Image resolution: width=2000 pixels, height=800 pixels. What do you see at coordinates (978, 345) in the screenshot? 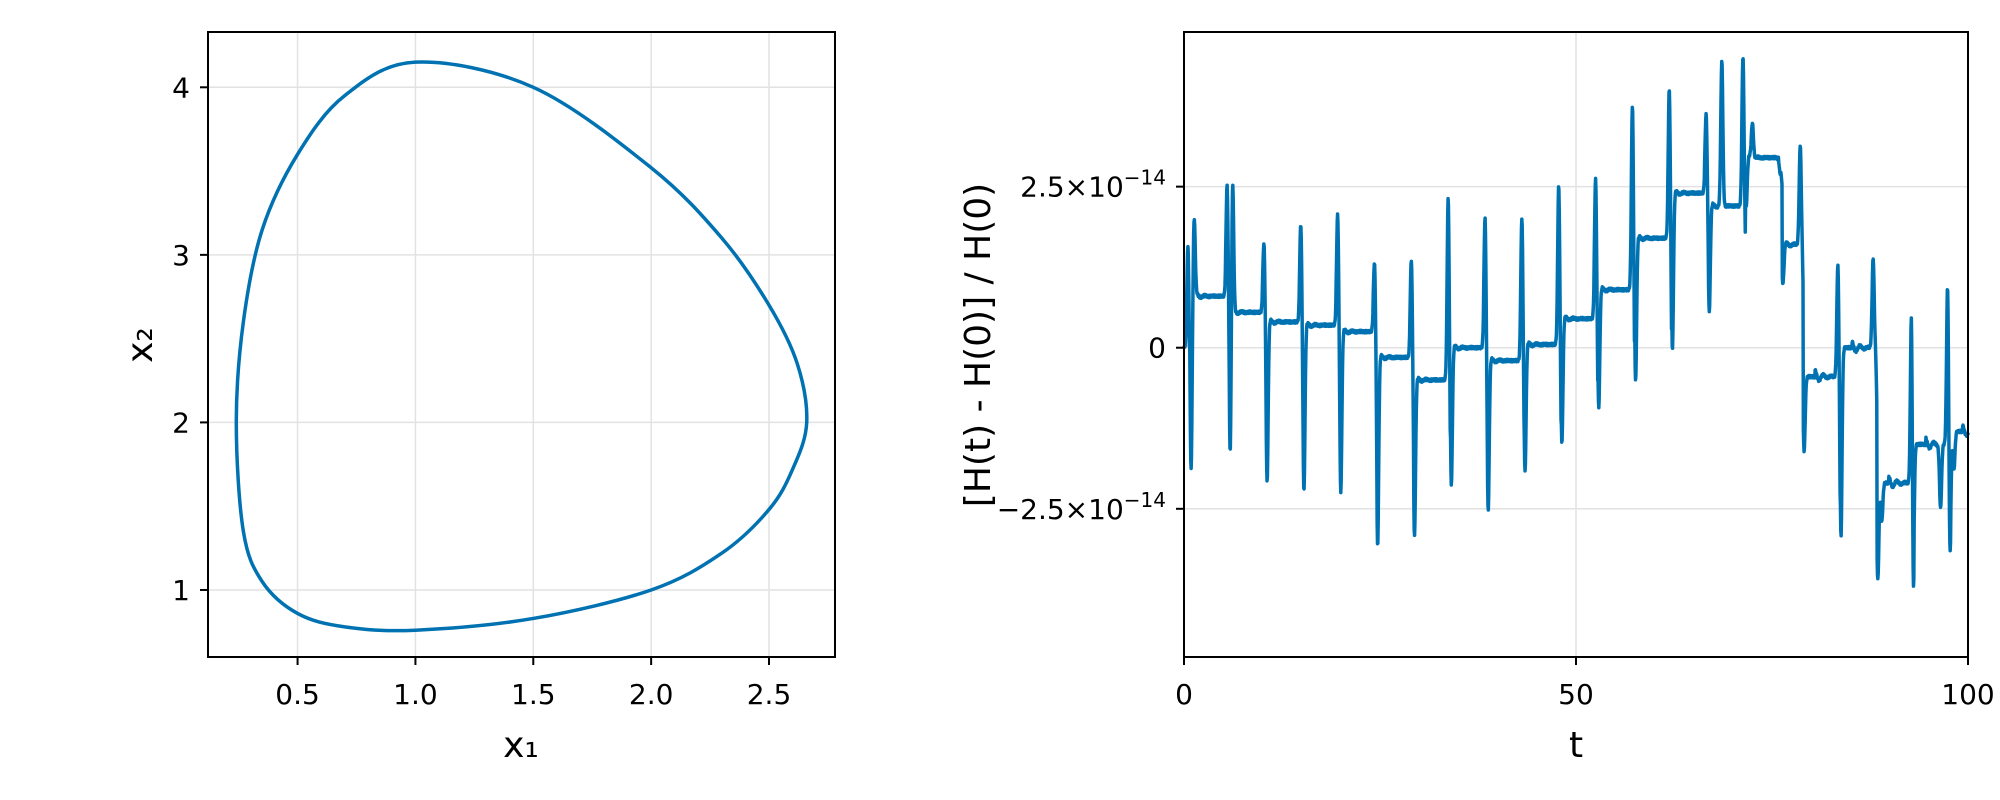
I see `energy-error-y-label: [H(t) - H(0)] / H(0)` at bounding box center [978, 345].